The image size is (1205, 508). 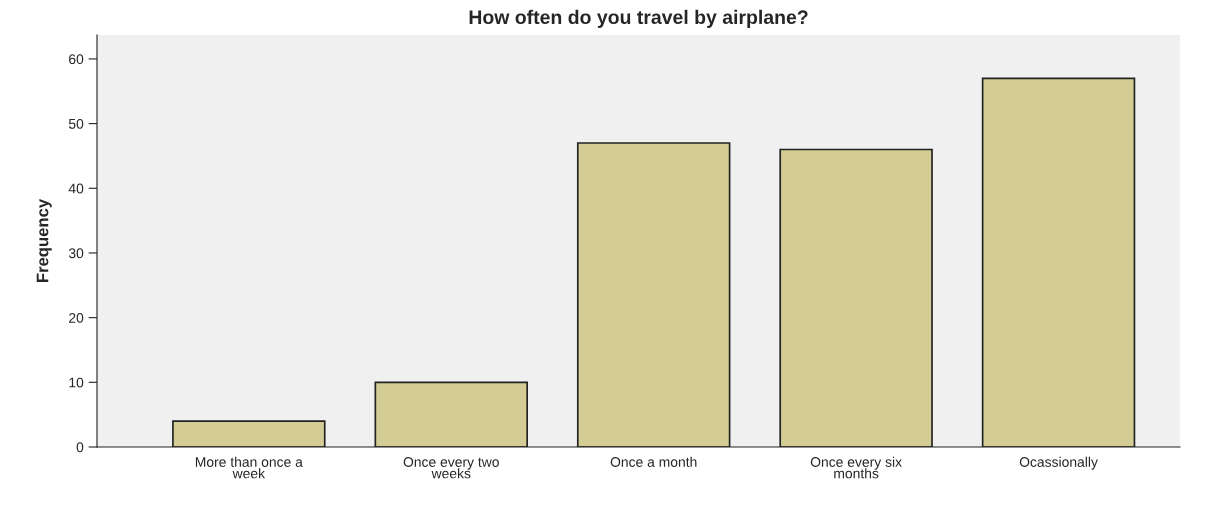 What do you see at coordinates (249, 467) in the screenshot?
I see `x-tick-label: More than once a week` at bounding box center [249, 467].